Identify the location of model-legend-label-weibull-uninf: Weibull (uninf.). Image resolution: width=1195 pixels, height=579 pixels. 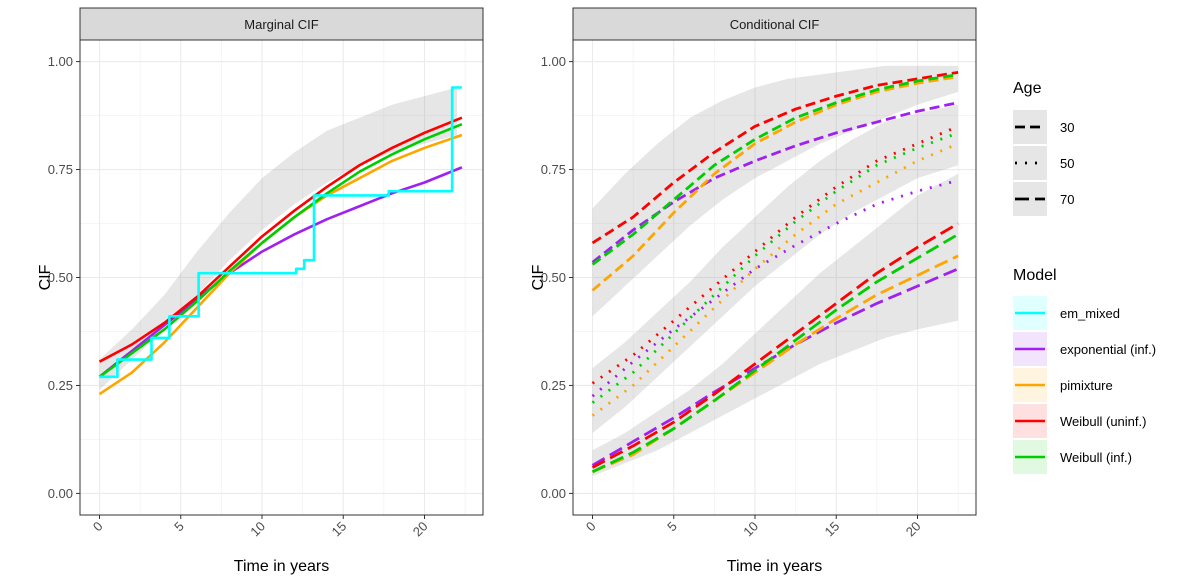
(1103, 421).